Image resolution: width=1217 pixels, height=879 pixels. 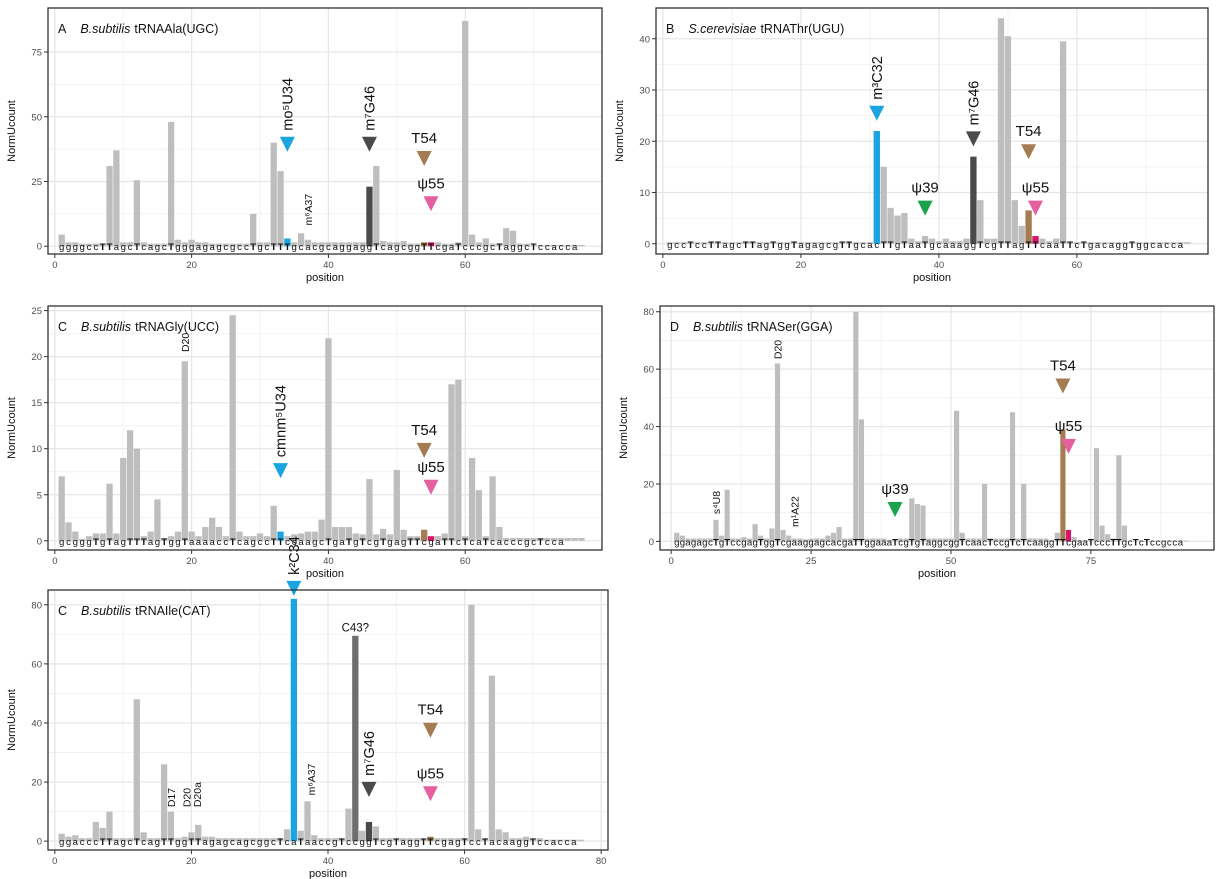 I want to click on y-tick-label: 80, so click(x=648, y=312).